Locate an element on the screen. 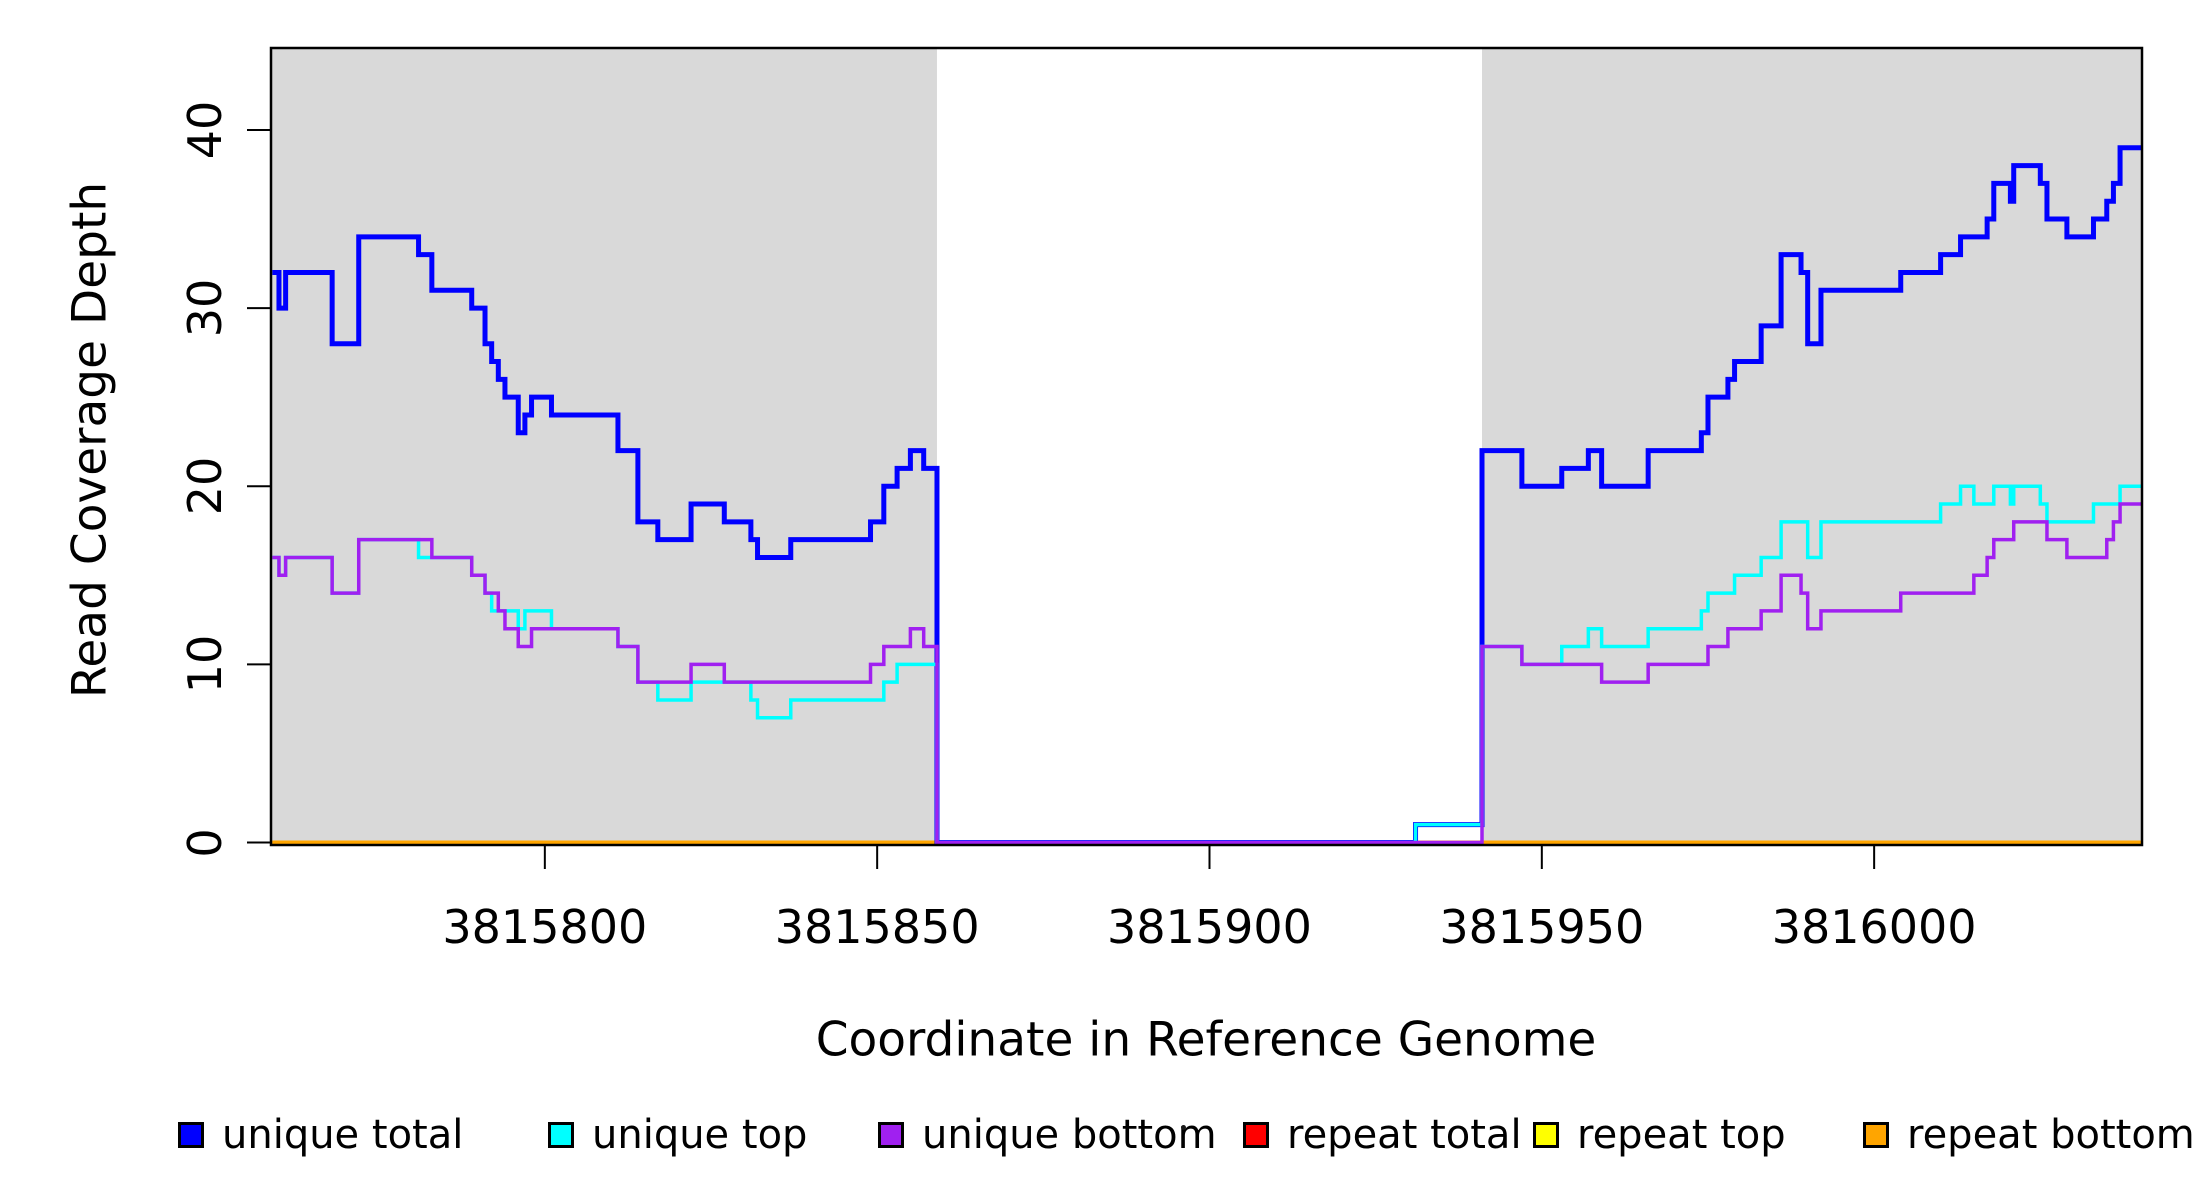 The width and height of the screenshot is (2200, 1200). legend-swatch-repeat-bottom is located at coordinates (1876, 1135).